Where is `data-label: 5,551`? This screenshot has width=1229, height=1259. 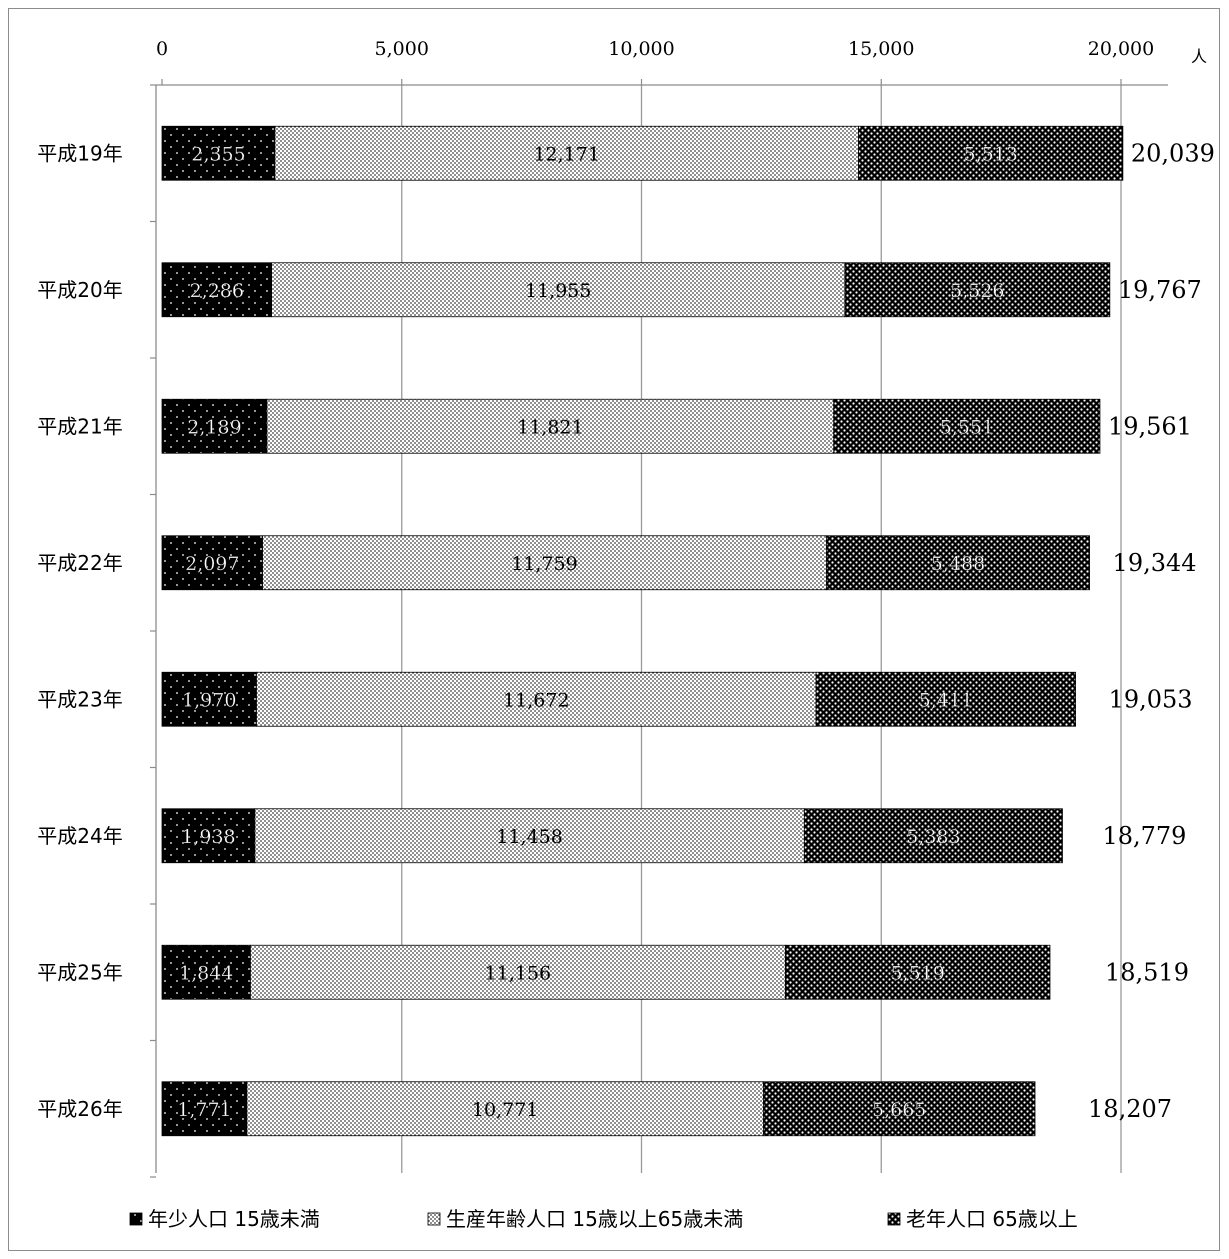 data-label: 5,551 is located at coordinates (967, 427).